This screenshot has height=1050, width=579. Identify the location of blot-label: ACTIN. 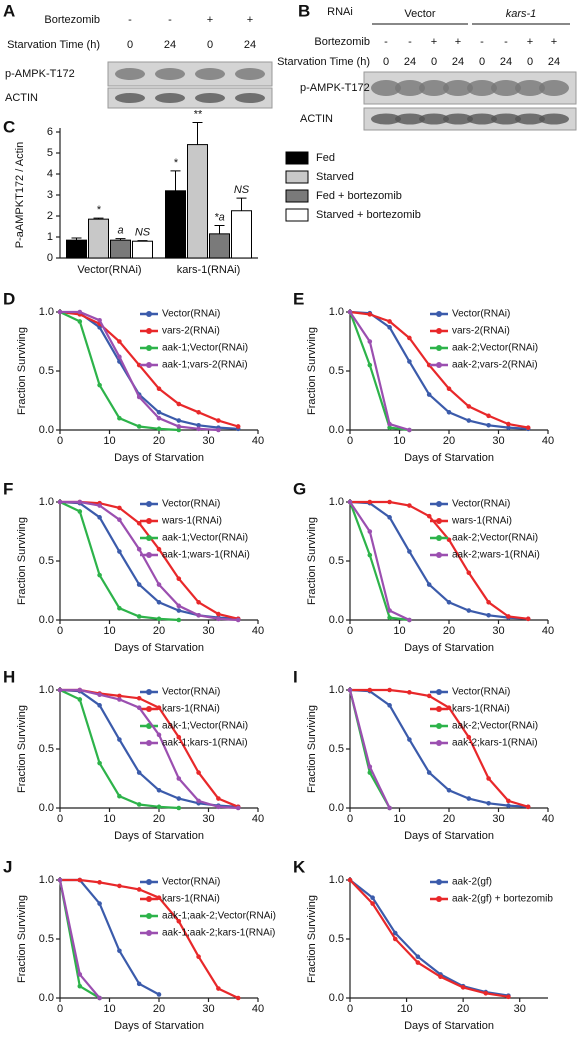
(21, 98).